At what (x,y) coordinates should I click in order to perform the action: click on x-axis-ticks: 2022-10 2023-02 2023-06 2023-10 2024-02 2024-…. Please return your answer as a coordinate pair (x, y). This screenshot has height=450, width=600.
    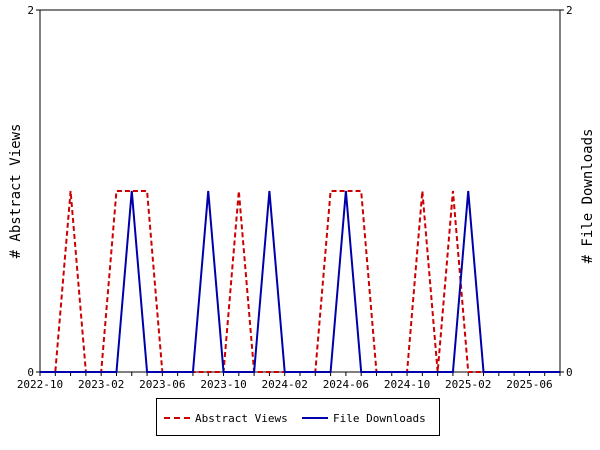
    Looking at the image, I should click on (289, 381).